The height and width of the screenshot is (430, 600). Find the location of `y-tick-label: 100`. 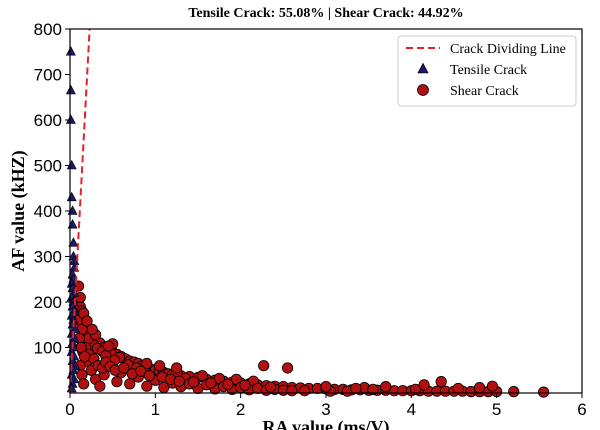

y-tick-label: 100 is located at coordinates (48, 348).